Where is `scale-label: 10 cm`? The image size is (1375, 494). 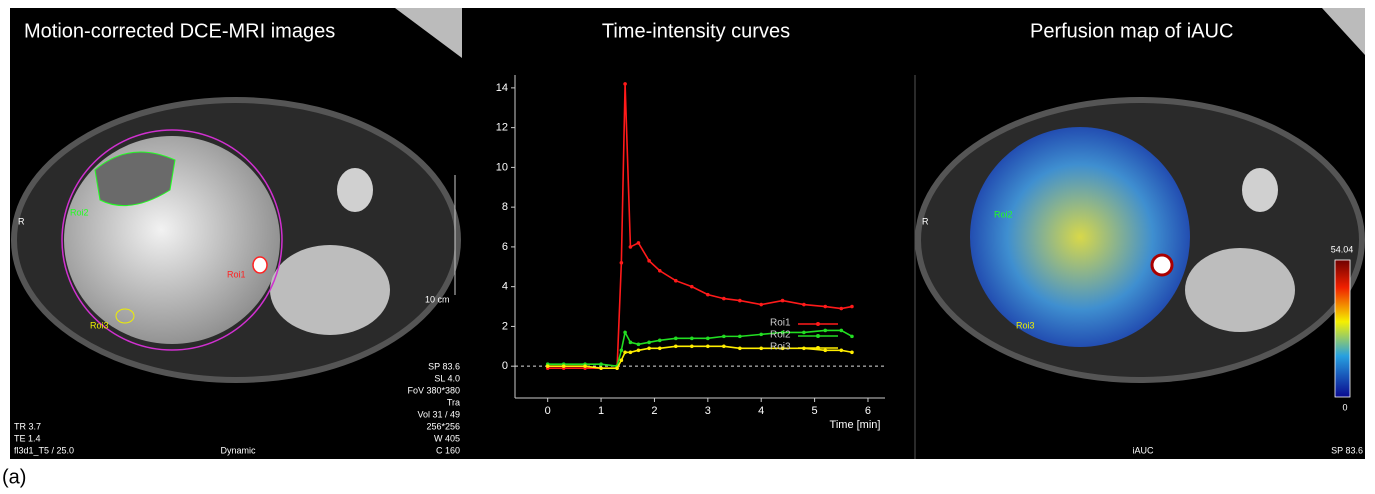
scale-label: 10 cm is located at coordinates (437, 299).